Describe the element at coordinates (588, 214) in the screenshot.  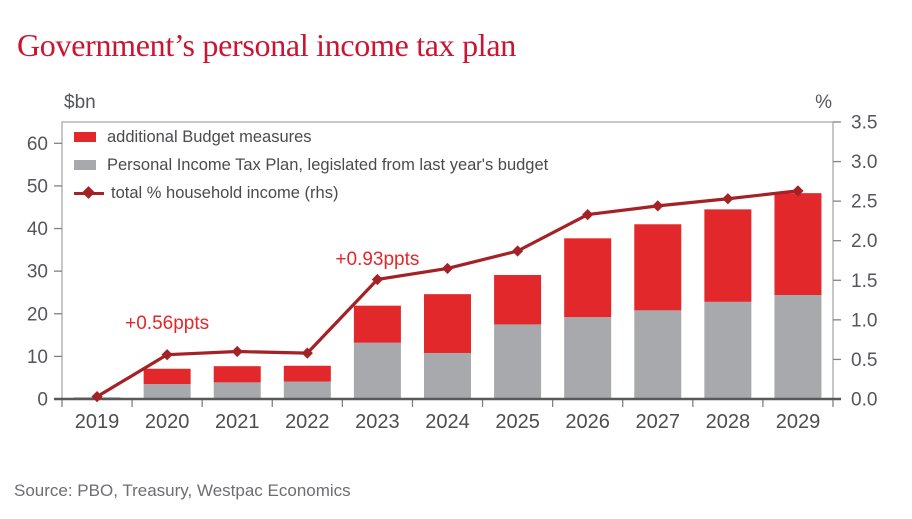
I see `line-marker-2026` at that location.